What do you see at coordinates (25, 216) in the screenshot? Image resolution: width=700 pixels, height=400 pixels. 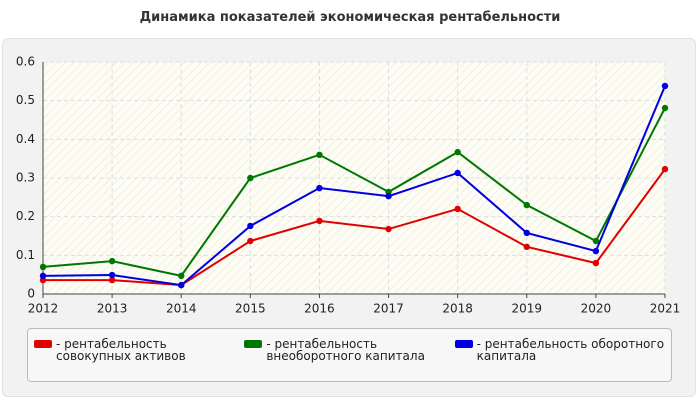 I see `y-tick-label: 0.2` at bounding box center [25, 216].